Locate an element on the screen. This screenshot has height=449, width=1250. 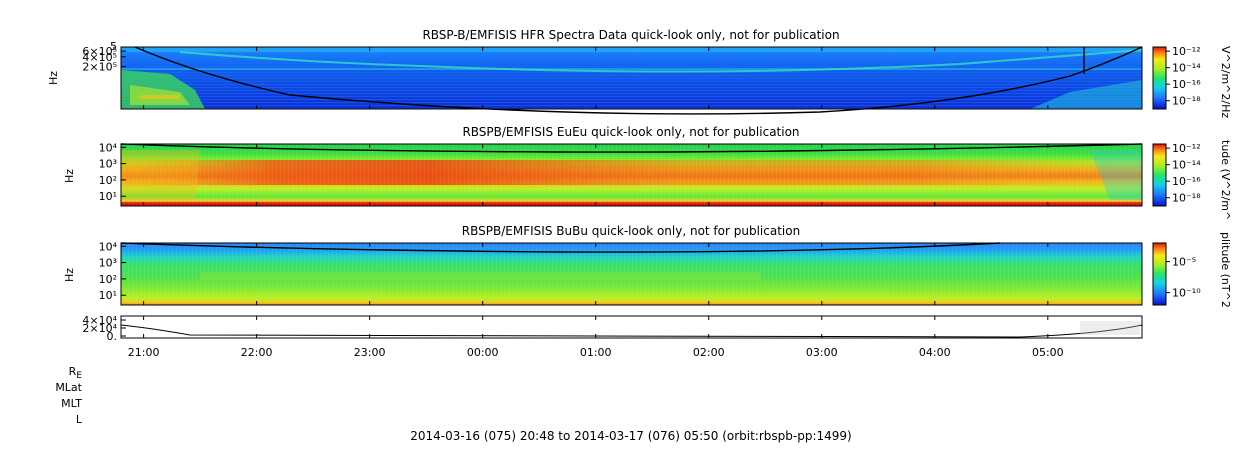
panel2-colorbar is located at coordinates (1159, 175).